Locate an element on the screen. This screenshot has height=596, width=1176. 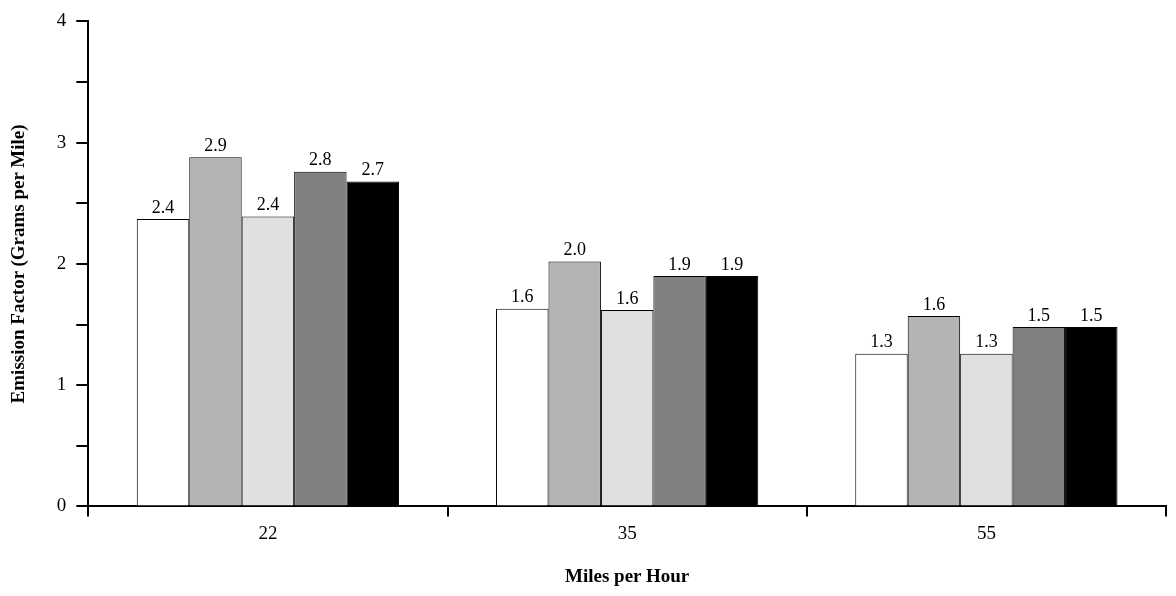
x-tick-label: 55 is located at coordinates (986, 532).